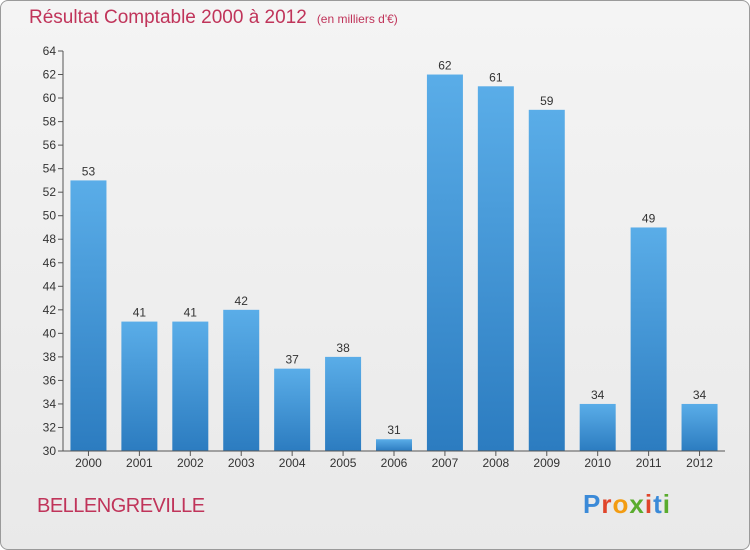 Image resolution: width=750 pixels, height=550 pixels. Describe the element at coordinates (50, 169) in the screenshot. I see `y-tick-label: 54` at that location.